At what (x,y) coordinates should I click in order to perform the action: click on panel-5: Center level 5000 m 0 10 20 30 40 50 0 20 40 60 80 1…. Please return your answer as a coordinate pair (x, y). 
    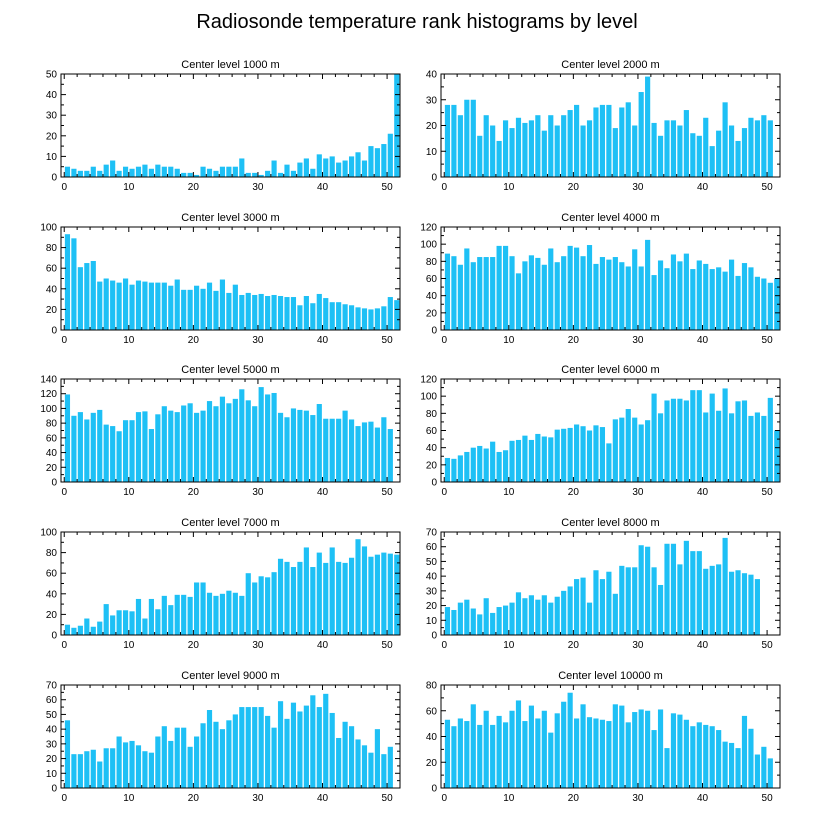
    Looking at the image, I should click on (220, 431).